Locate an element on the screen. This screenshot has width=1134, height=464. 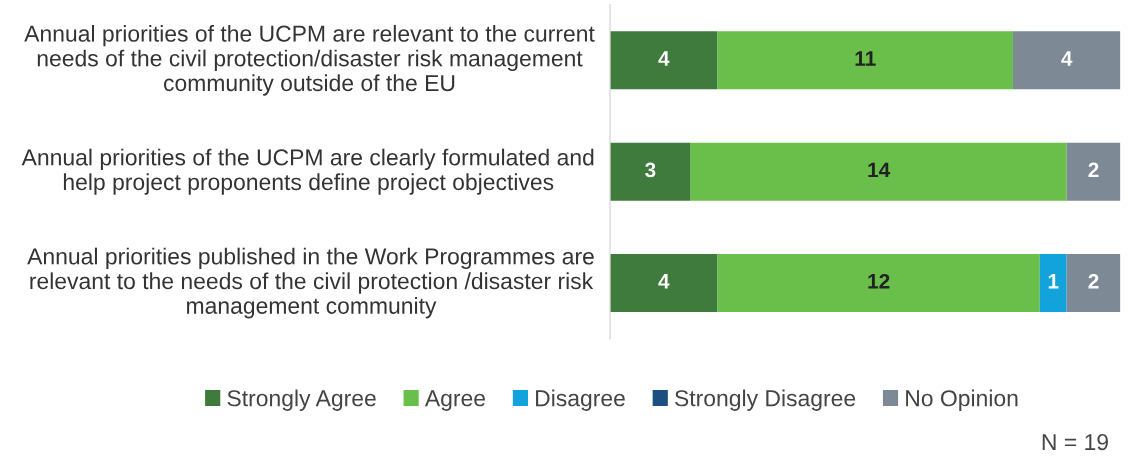
data-label: 12 is located at coordinates (879, 281).